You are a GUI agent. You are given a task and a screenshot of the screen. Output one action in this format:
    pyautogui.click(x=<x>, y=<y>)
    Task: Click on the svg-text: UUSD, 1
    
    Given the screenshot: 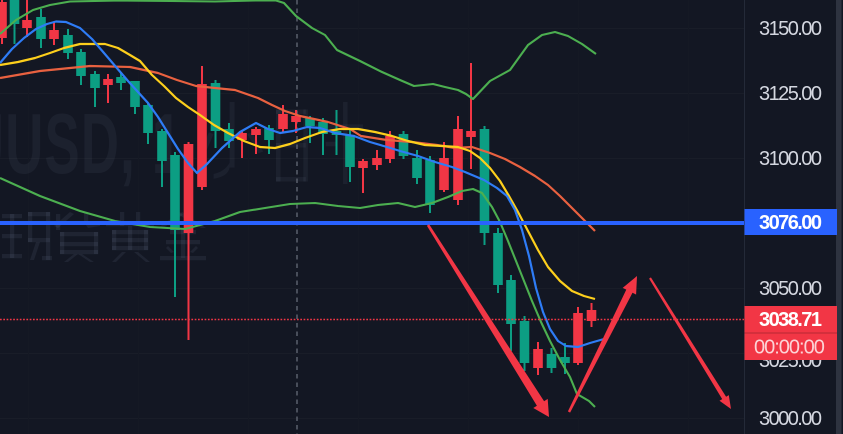 What is the action you would take?
    pyautogui.click(x=91, y=143)
    